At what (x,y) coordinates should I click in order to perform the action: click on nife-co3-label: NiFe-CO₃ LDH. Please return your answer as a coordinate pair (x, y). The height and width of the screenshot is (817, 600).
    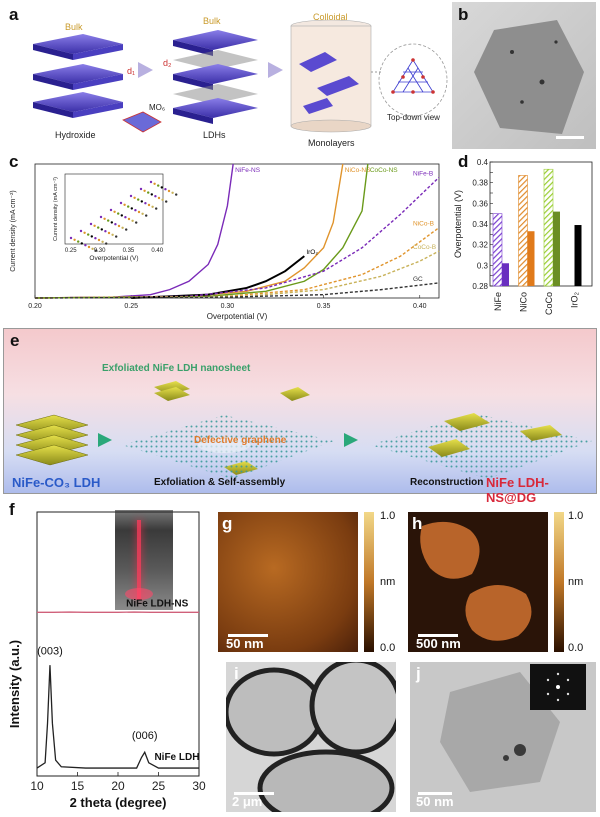
    Looking at the image, I should click on (56, 482).